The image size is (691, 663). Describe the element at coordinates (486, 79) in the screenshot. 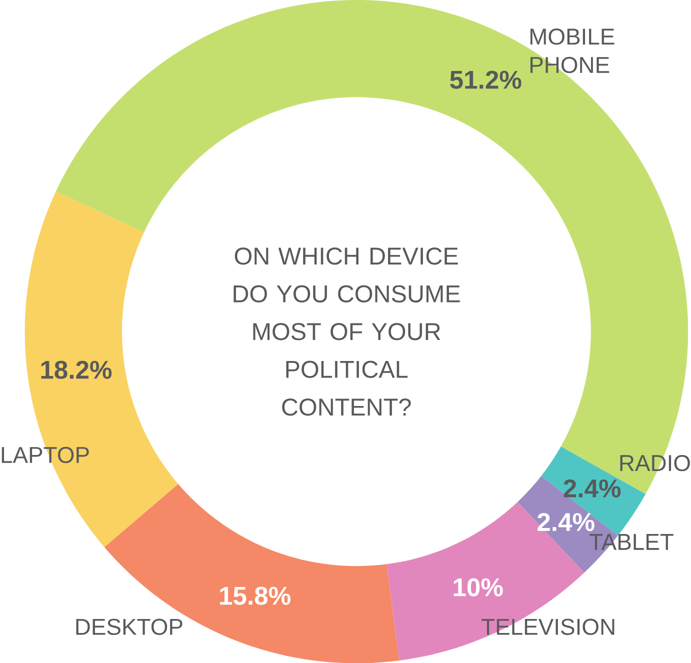

I see `data-label: 51.2%` at that location.